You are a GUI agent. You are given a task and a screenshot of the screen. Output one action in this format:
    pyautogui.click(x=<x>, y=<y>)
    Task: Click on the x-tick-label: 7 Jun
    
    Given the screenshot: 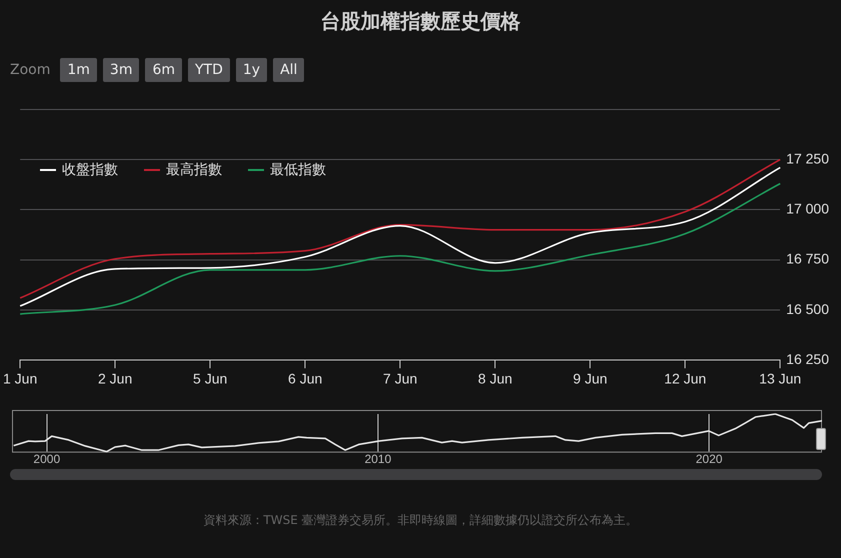 What is the action you would take?
    pyautogui.click(x=400, y=378)
    